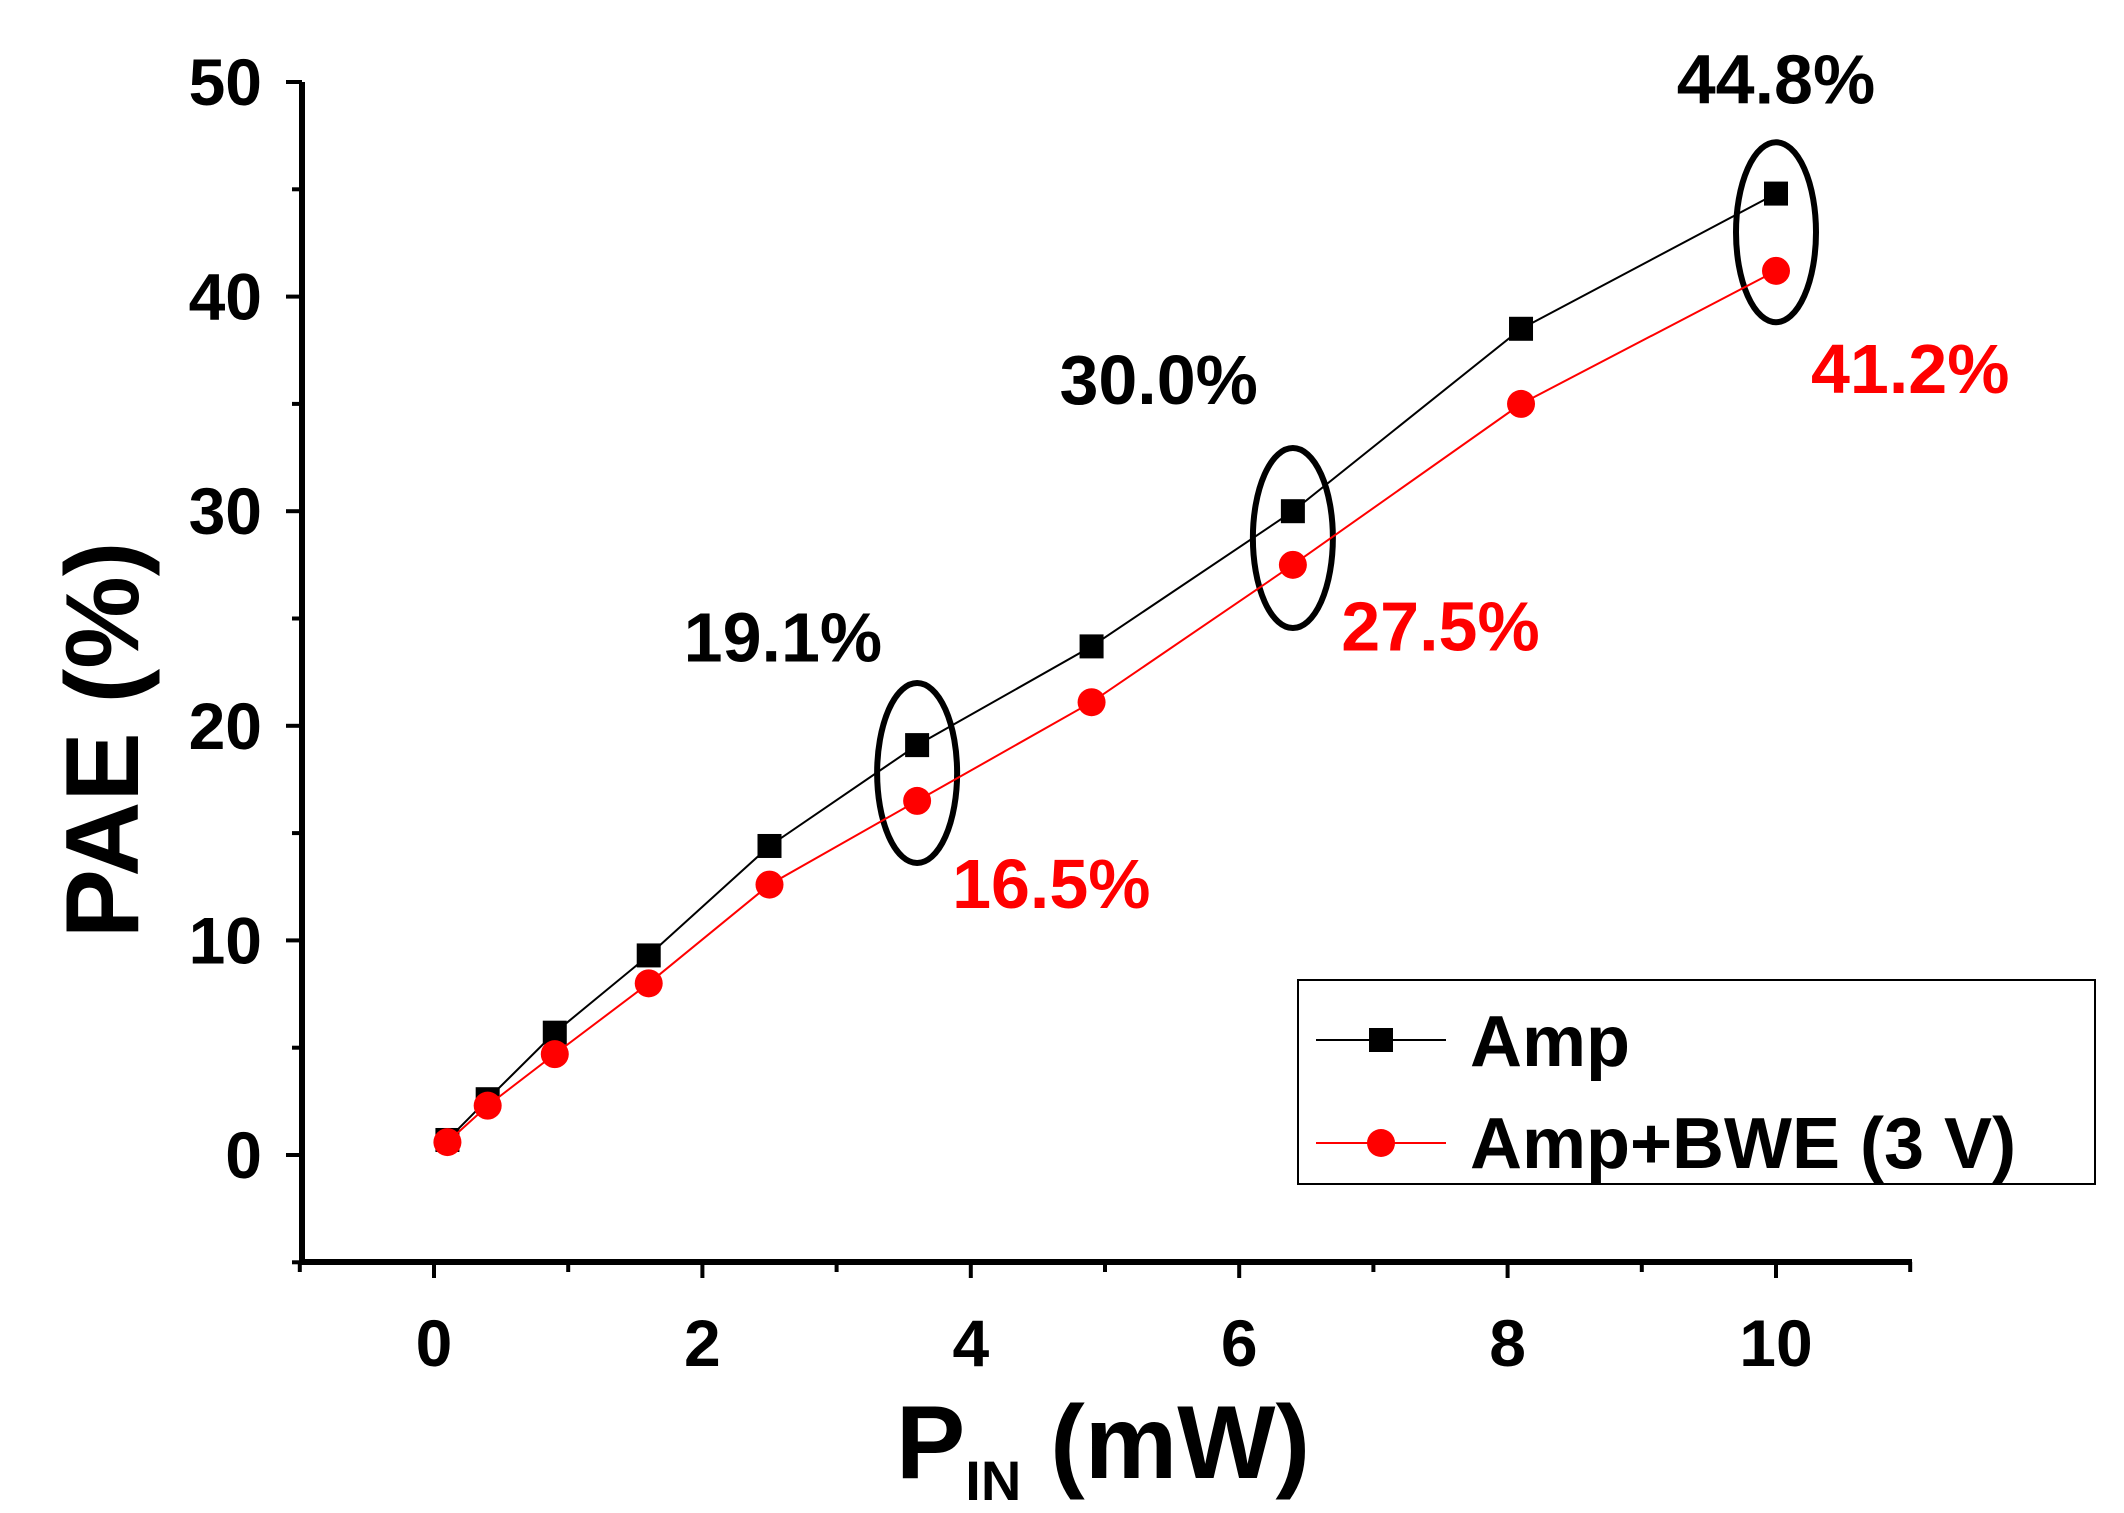 The height and width of the screenshot is (1513, 2124). What do you see at coordinates (225, 511) in the screenshot?
I see `y-tick-label: 30` at bounding box center [225, 511].